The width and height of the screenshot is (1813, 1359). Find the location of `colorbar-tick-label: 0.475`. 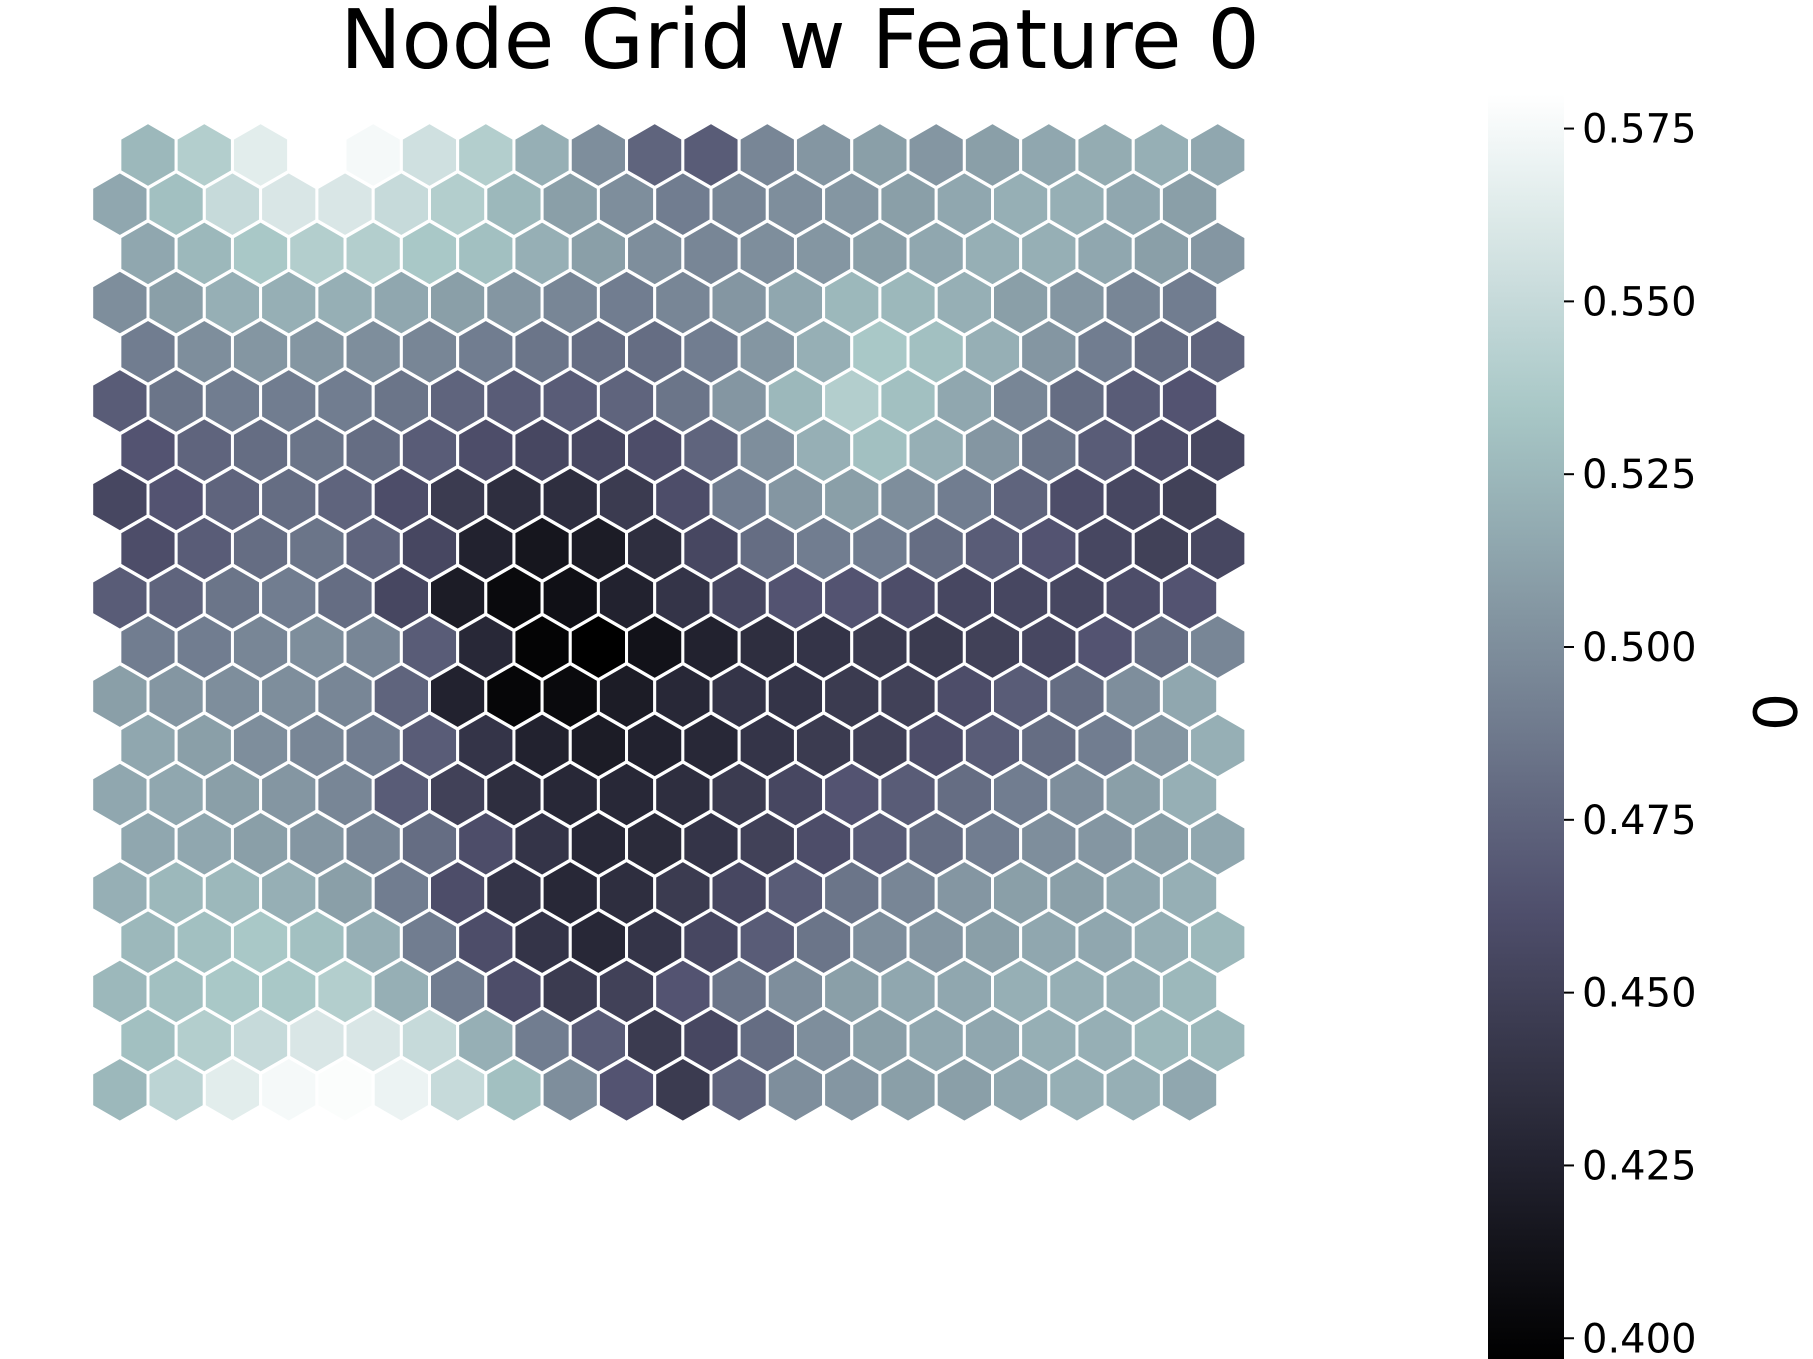

colorbar-tick-label: 0.475 is located at coordinates (1639, 821).